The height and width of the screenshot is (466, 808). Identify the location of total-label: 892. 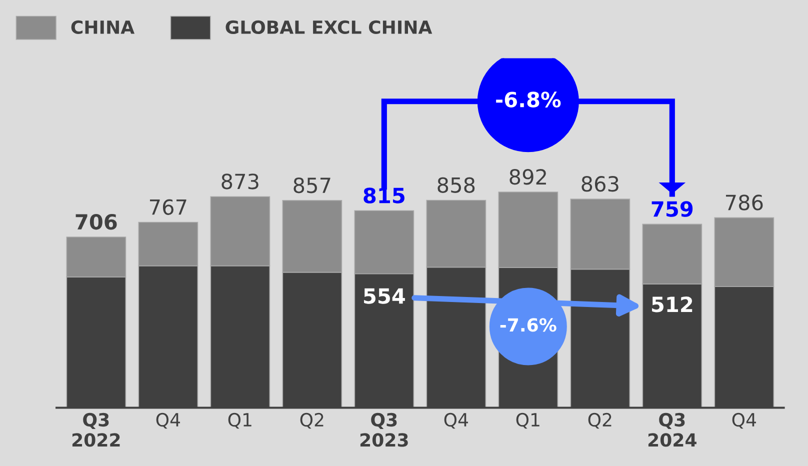
(528, 176).